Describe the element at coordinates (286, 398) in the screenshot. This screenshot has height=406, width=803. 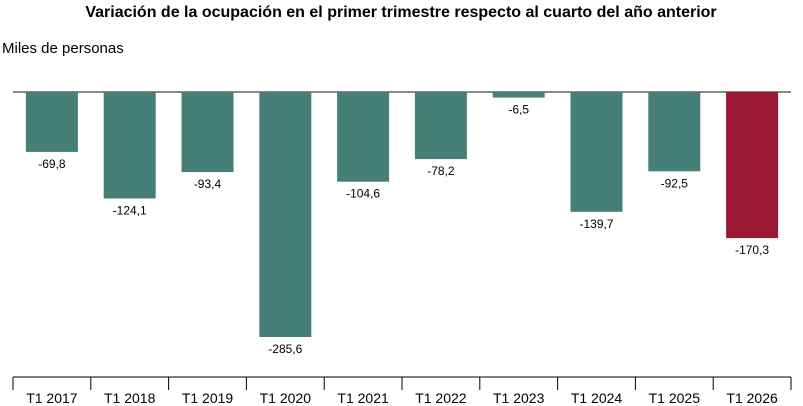
I see `x-tick-label: T1 2020` at that location.